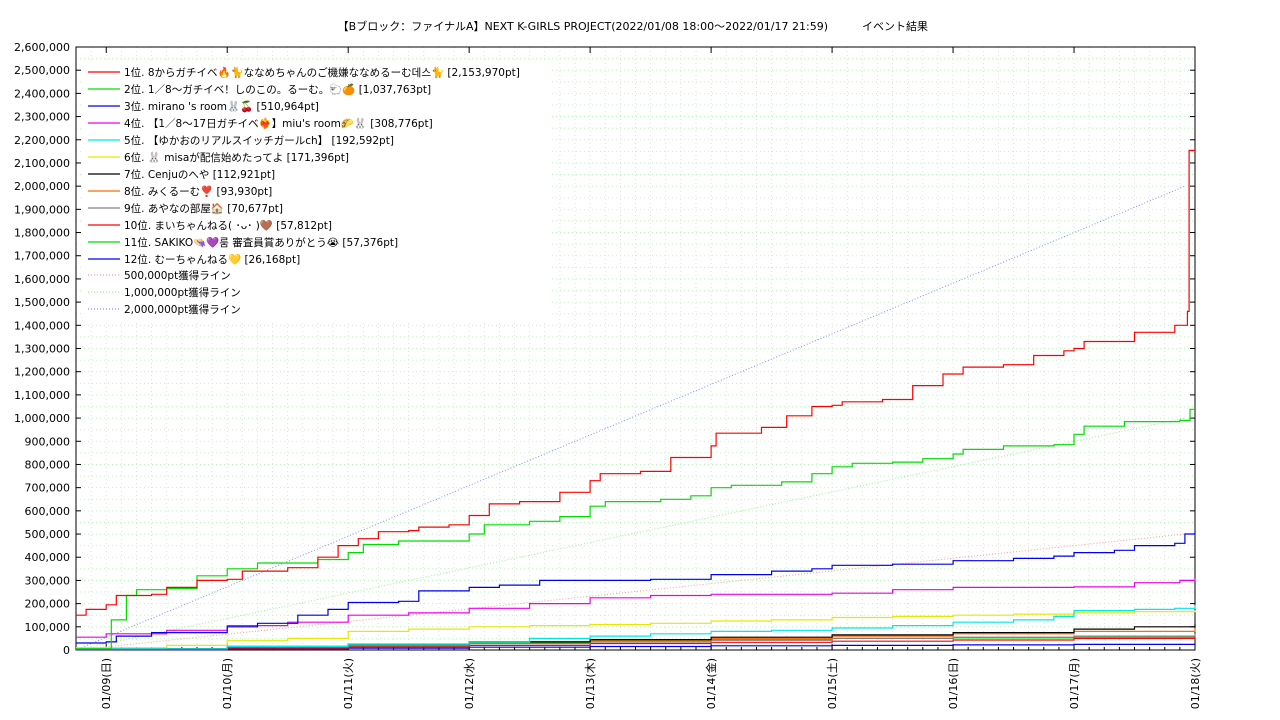 This screenshot has height=720, width=1280. I want to click on legend-label: 2位. 1／8〜ガチイベ！しのこの。るーむ。🐑🍊 [1,037,763pt], so click(277, 89).